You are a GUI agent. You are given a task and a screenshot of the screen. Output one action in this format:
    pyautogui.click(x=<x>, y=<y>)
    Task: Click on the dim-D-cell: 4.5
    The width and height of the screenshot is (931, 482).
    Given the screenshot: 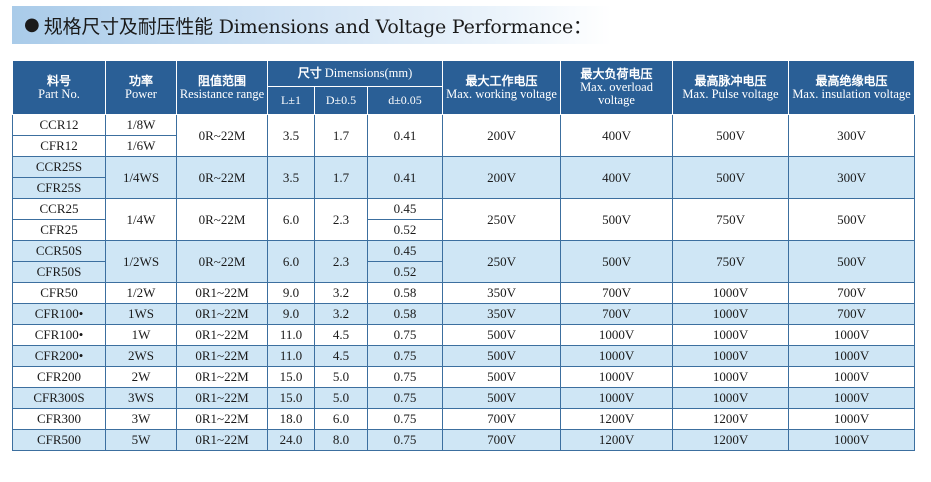 What is the action you would take?
    pyautogui.click(x=341, y=356)
    